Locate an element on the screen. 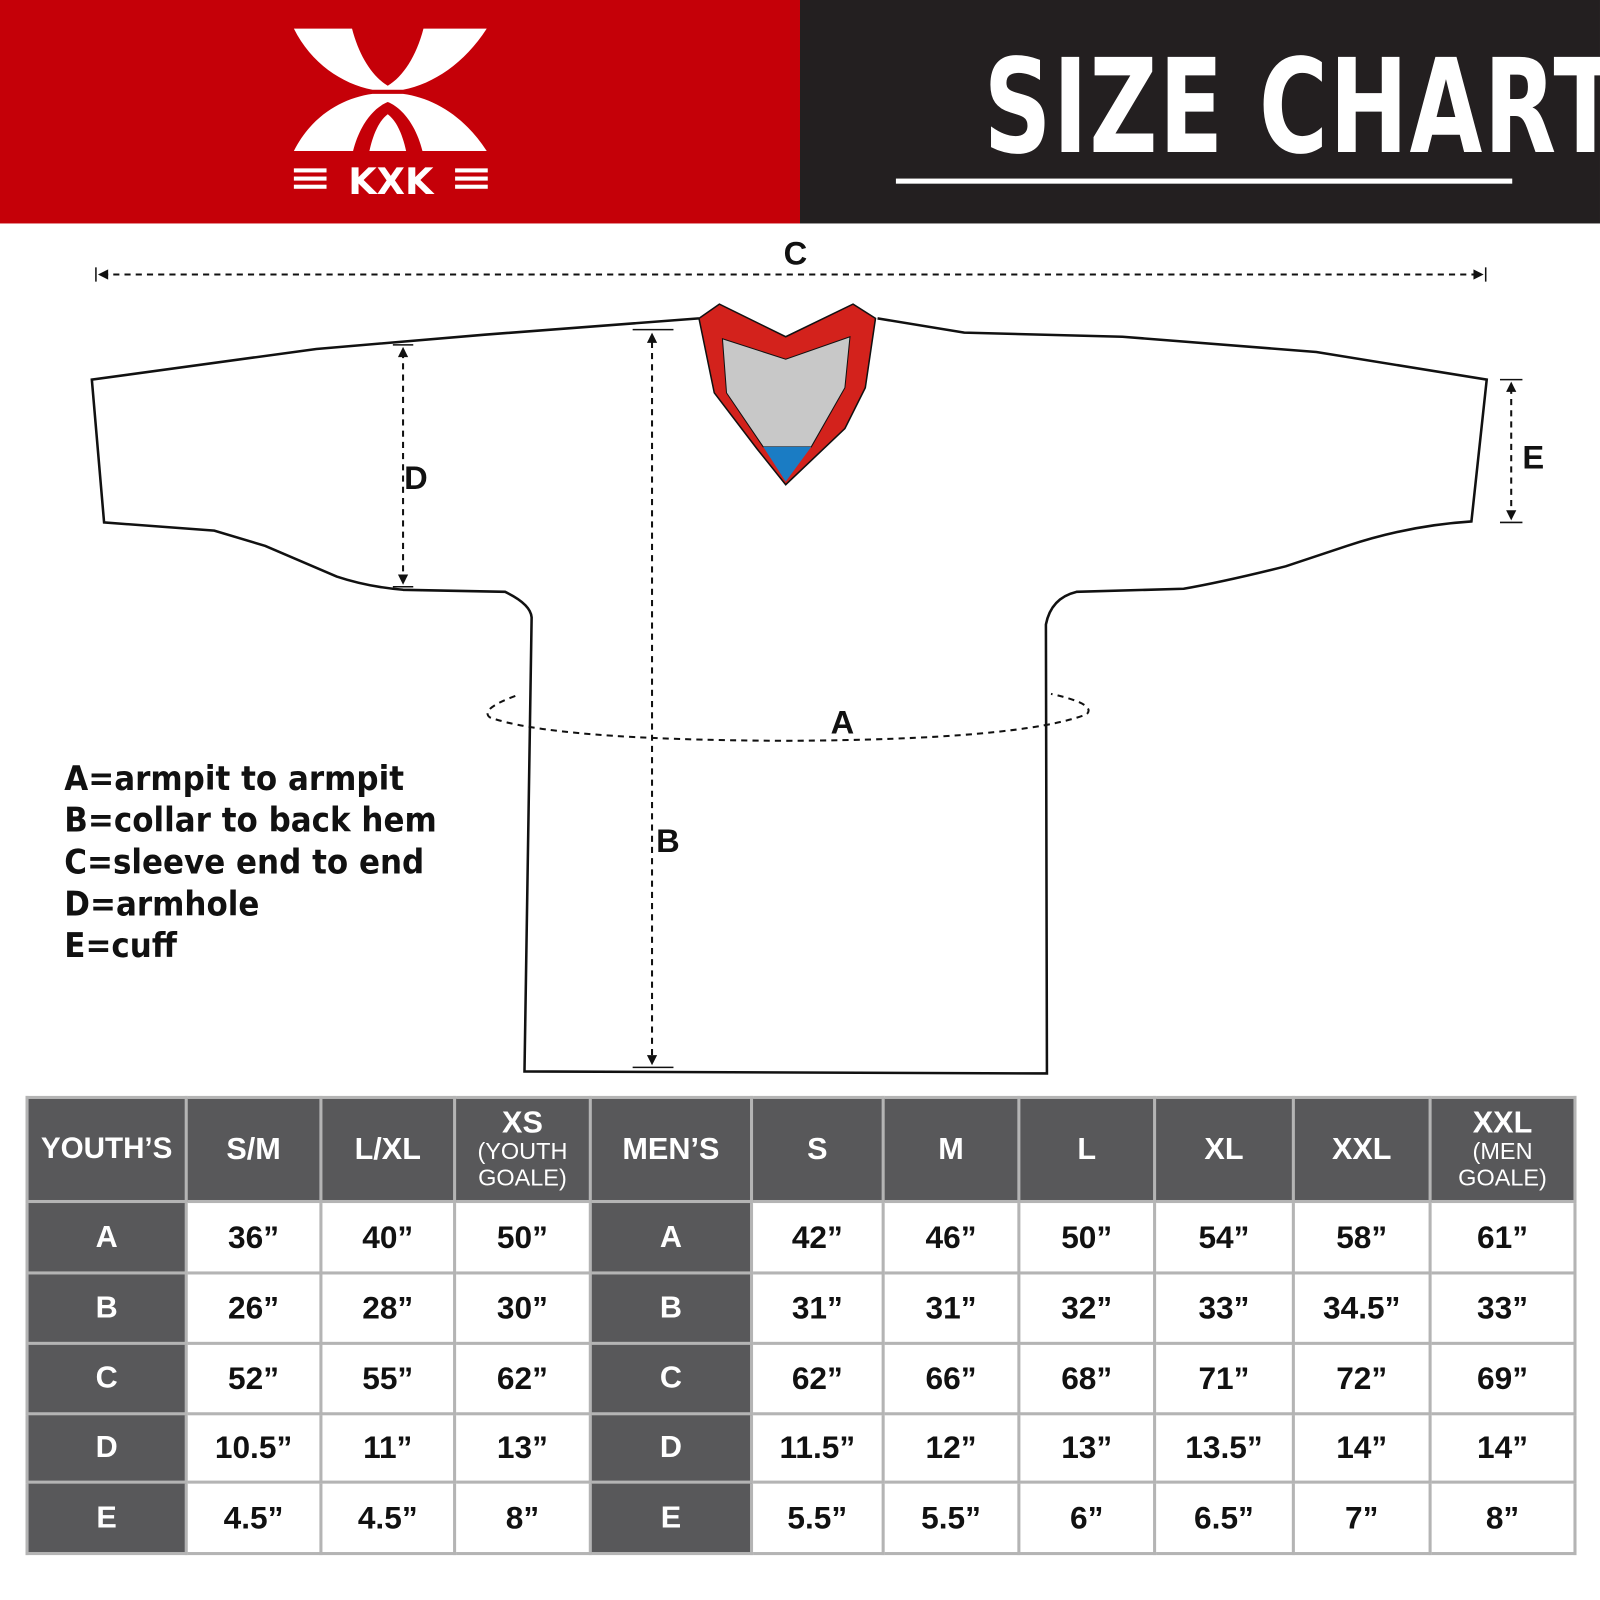 Image resolution: width=1600 pixels, height=1600 pixels. legend-item: D=armhole is located at coordinates (162, 903).